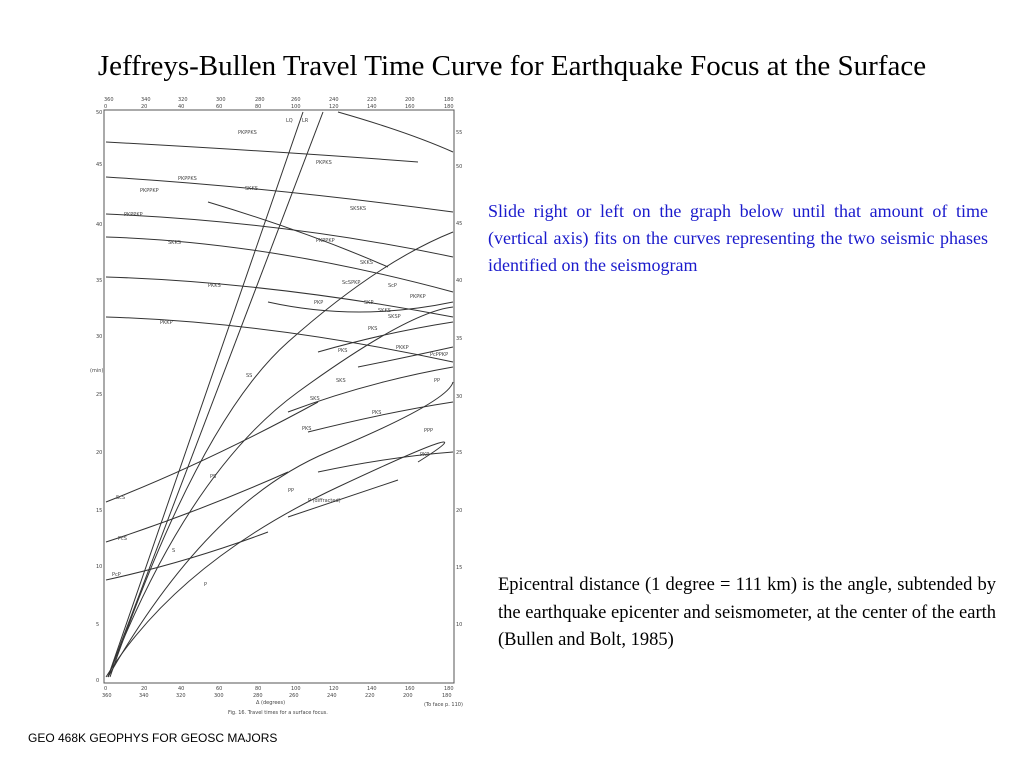 The height and width of the screenshot is (768, 1024). What do you see at coordinates (443, 705) in the screenshot?
I see `figure-caption-note: (To face p. 110)` at bounding box center [443, 705].